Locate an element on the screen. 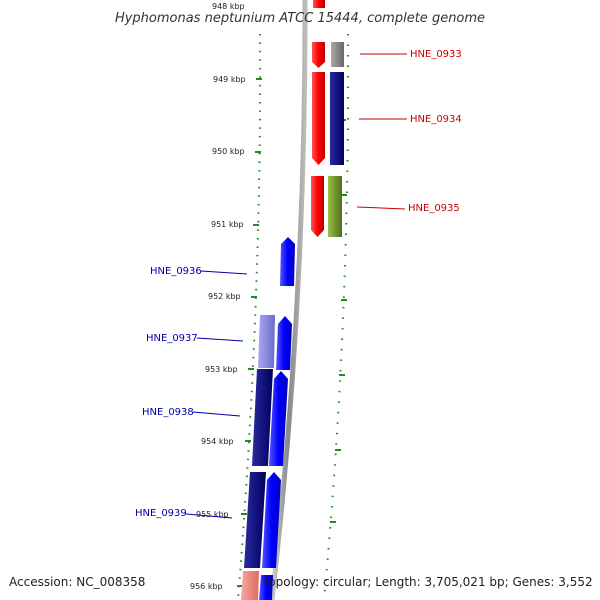 The height and width of the screenshot is (600, 600). gc-content-ring-outer is located at coordinates (336, 316).